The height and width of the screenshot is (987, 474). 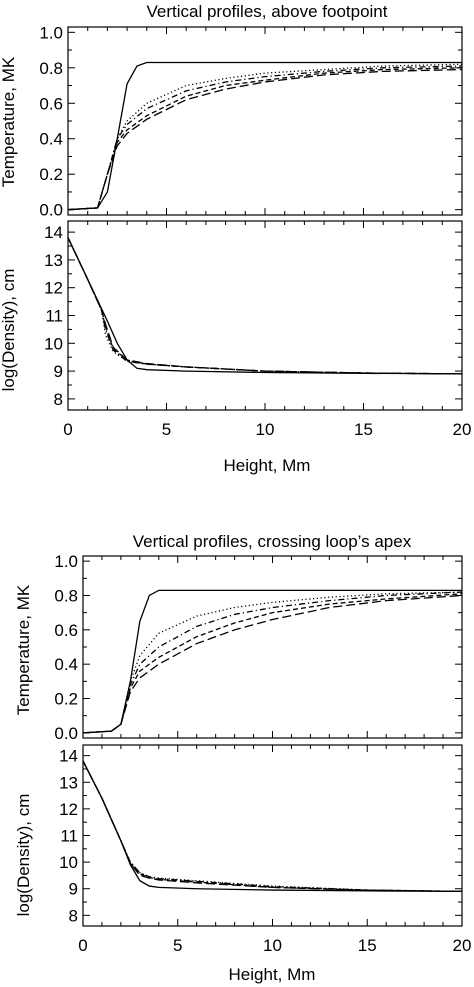 I want to click on bottom-density-ylabel: log(Density), cm, so click(x=23, y=855).